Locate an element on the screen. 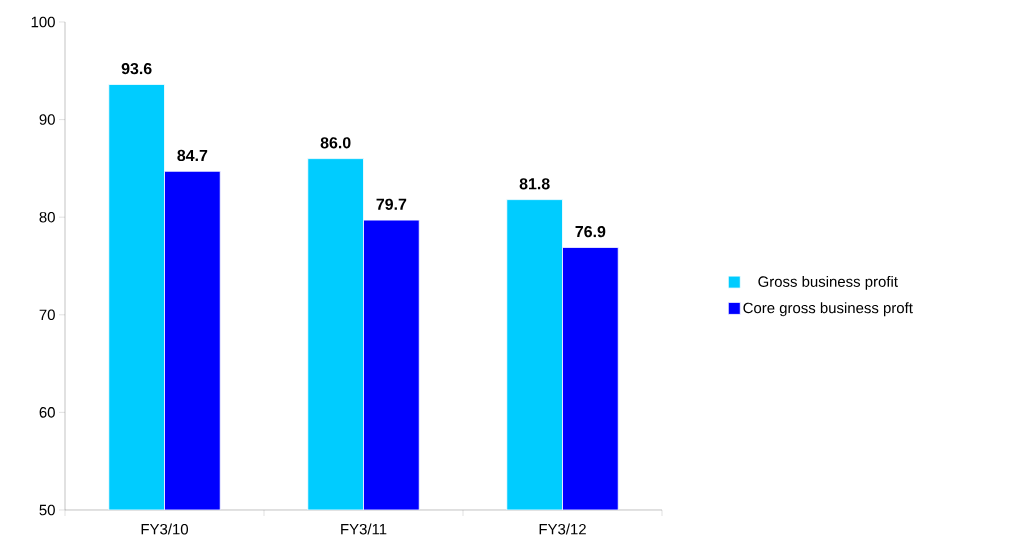 The width and height of the screenshot is (1036, 553). y-tick-label: 70 is located at coordinates (47, 315).